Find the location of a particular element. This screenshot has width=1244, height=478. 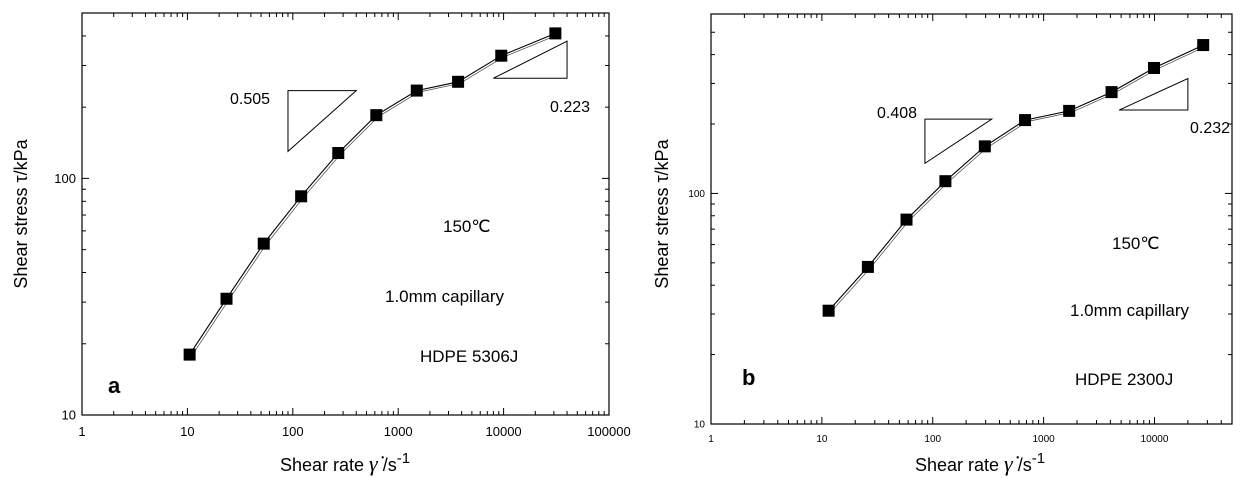

slope-label: 0.232 is located at coordinates (1210, 128).